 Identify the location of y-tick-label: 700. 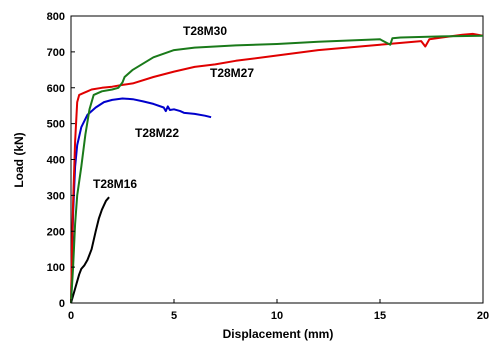
(56, 53).